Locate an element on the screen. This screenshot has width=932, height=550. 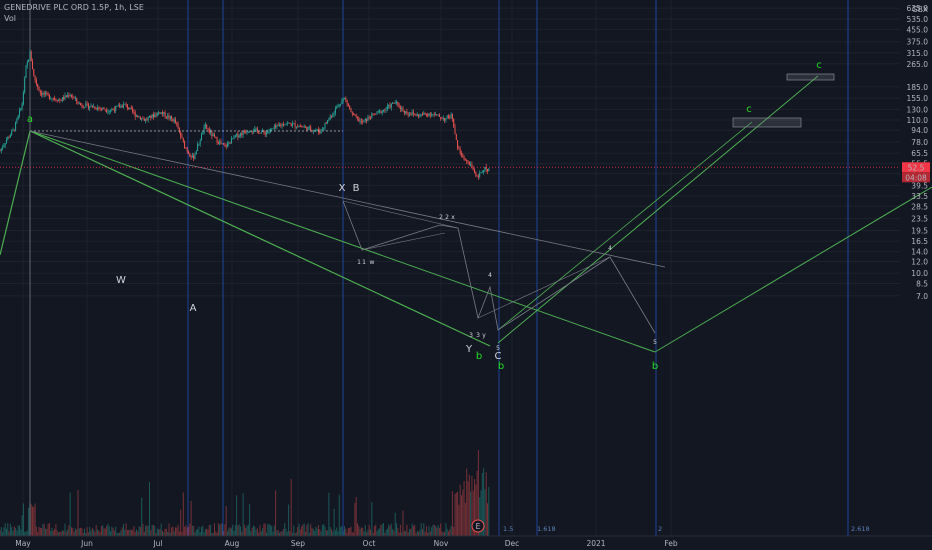
green-upper-line is located at coordinates (793, 269).